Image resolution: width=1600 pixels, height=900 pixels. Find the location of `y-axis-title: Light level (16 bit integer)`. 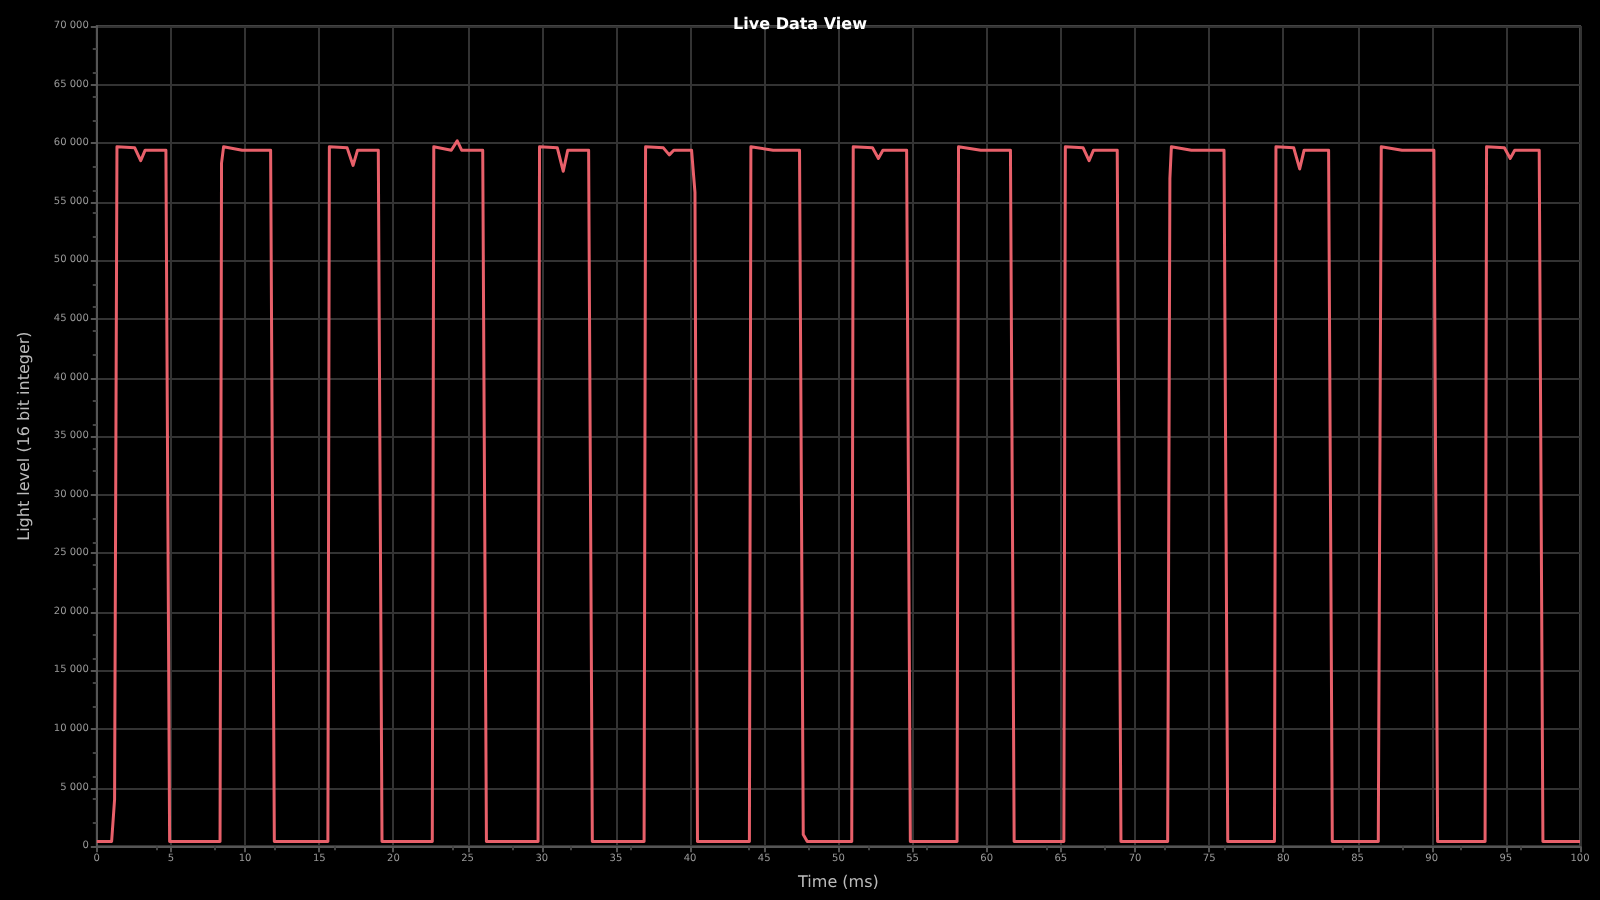

y-axis-title: Light level (16 bit integer) is located at coordinates (24, 436).